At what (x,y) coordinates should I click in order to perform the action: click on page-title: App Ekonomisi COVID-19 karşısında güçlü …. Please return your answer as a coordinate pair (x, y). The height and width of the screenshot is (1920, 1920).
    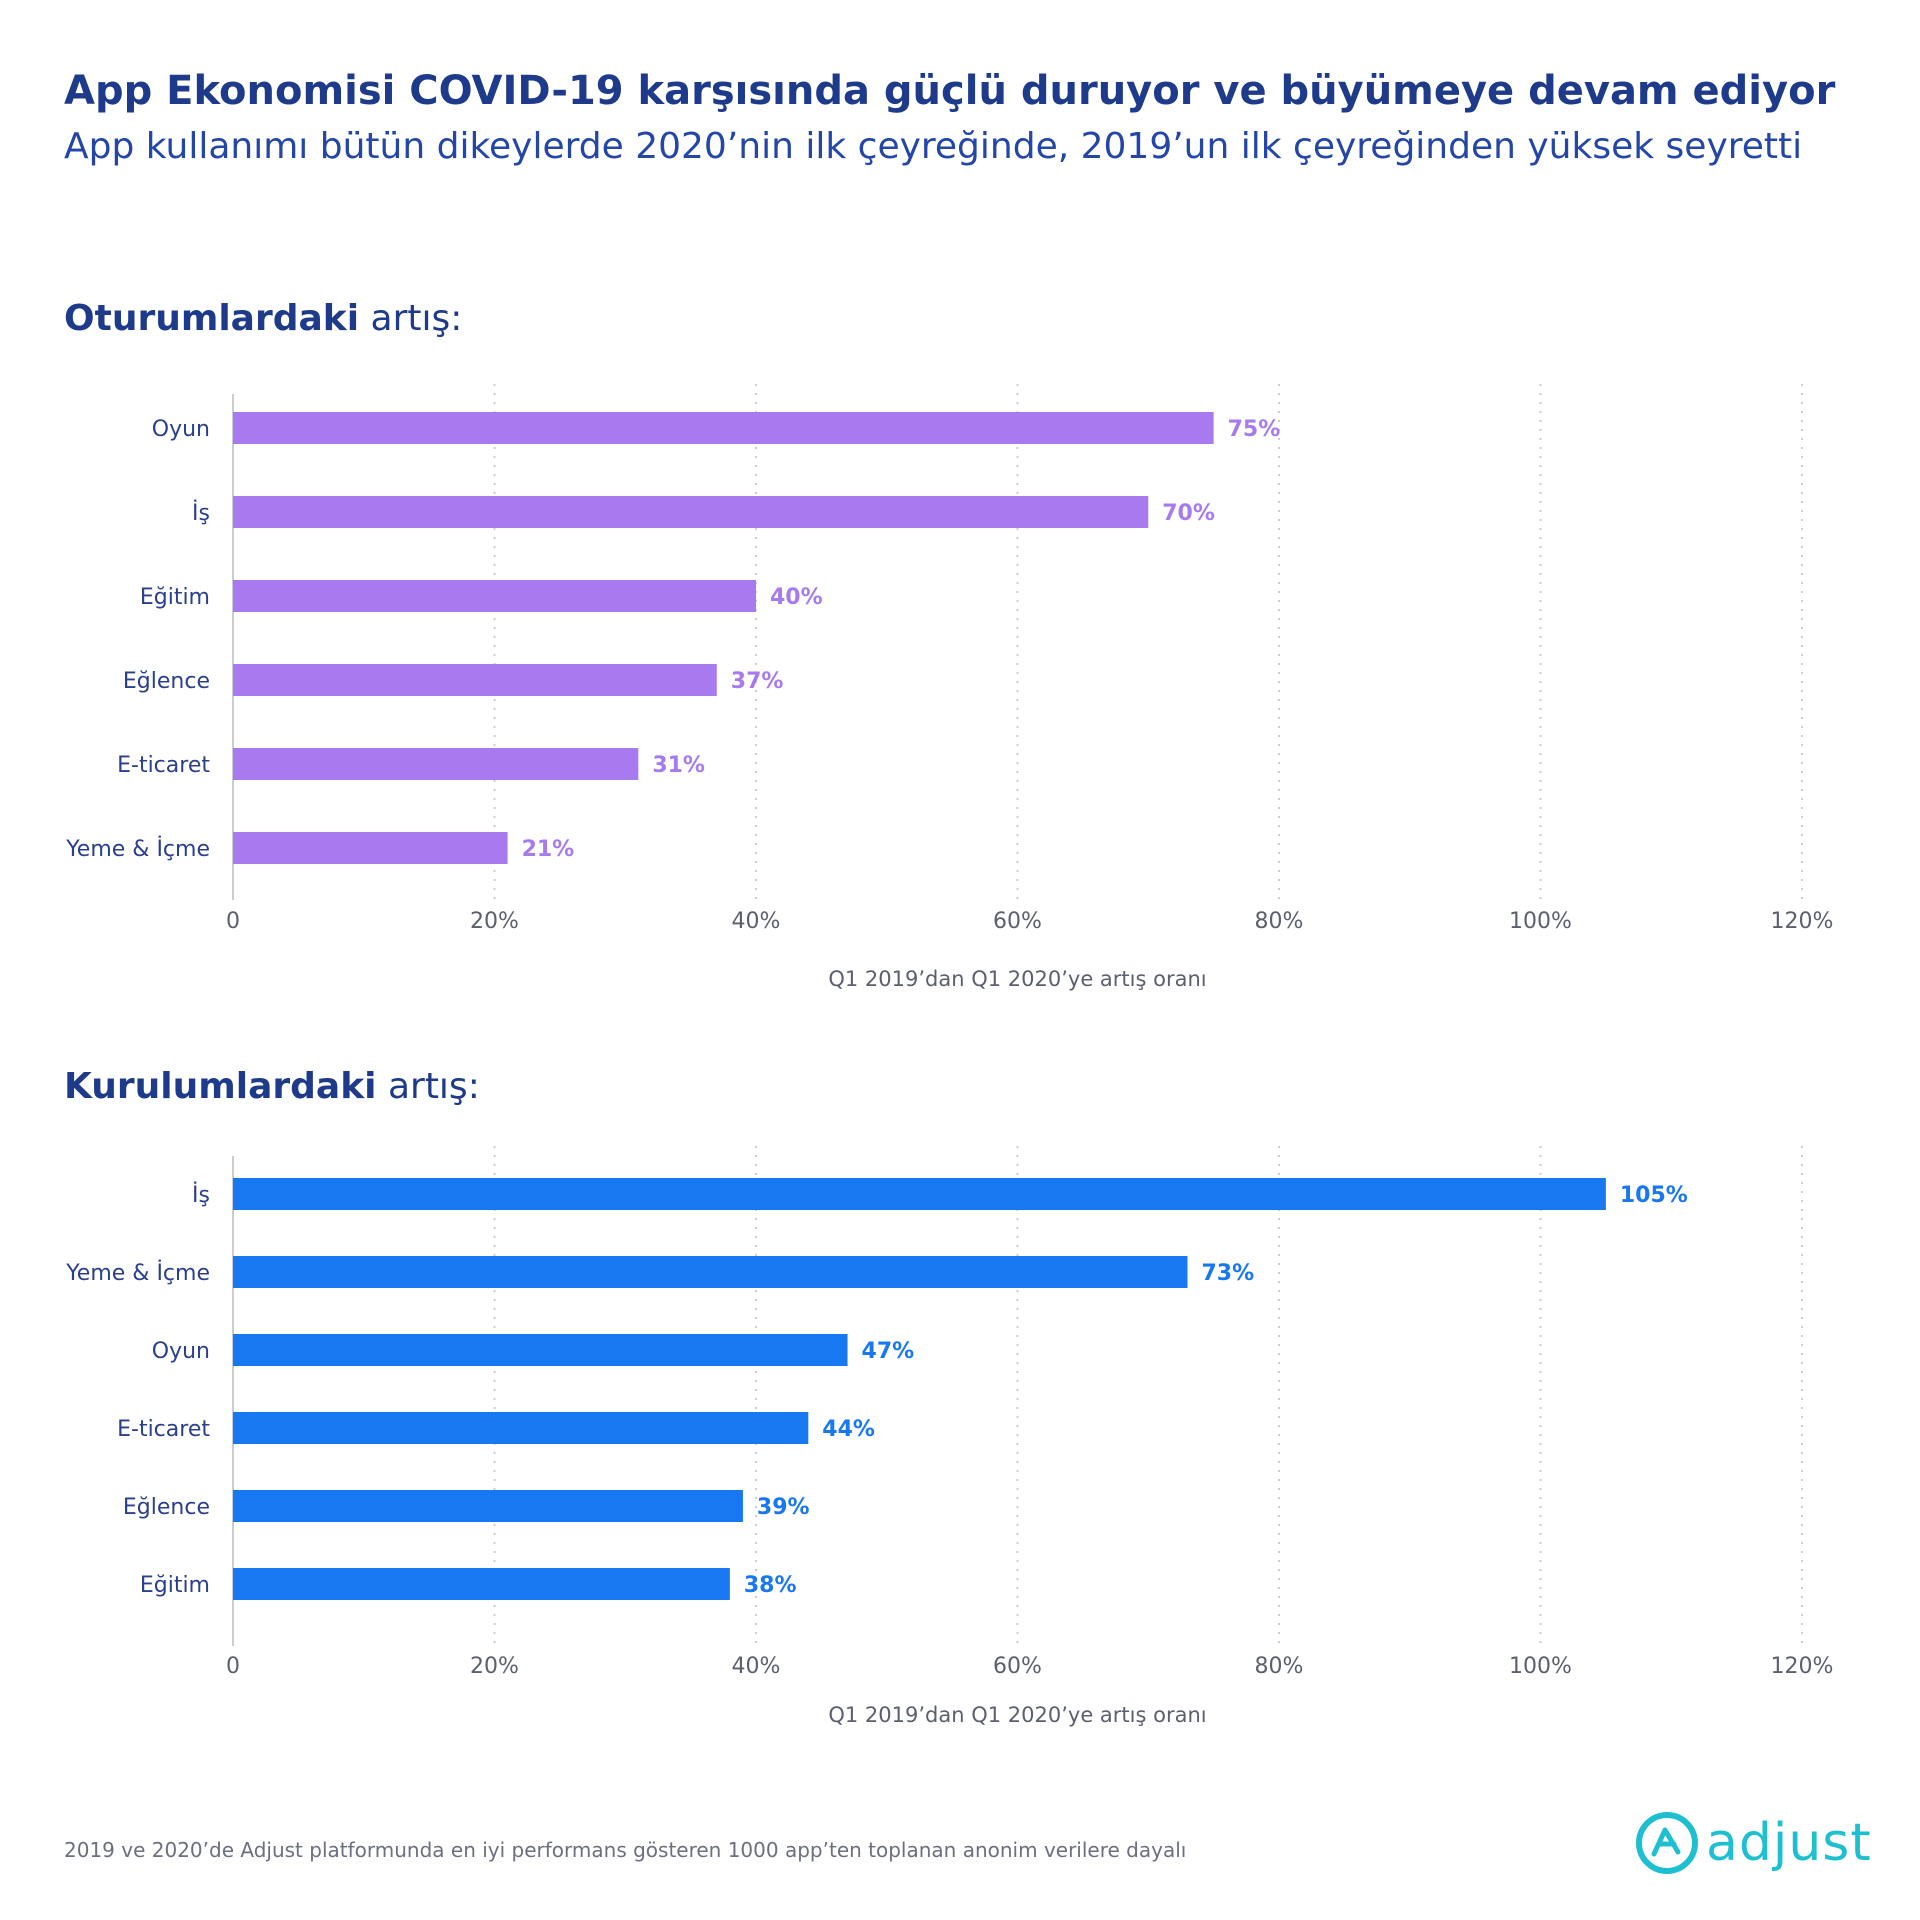
    Looking at the image, I should click on (950, 91).